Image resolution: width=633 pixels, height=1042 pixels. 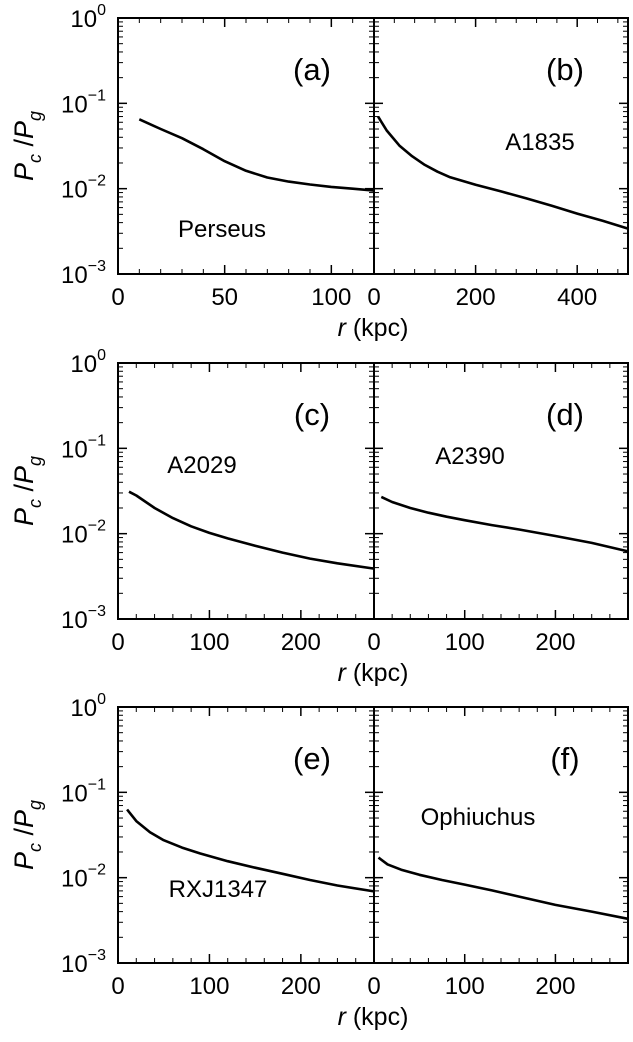 I want to click on panel-label: (d), so click(x=565, y=414).